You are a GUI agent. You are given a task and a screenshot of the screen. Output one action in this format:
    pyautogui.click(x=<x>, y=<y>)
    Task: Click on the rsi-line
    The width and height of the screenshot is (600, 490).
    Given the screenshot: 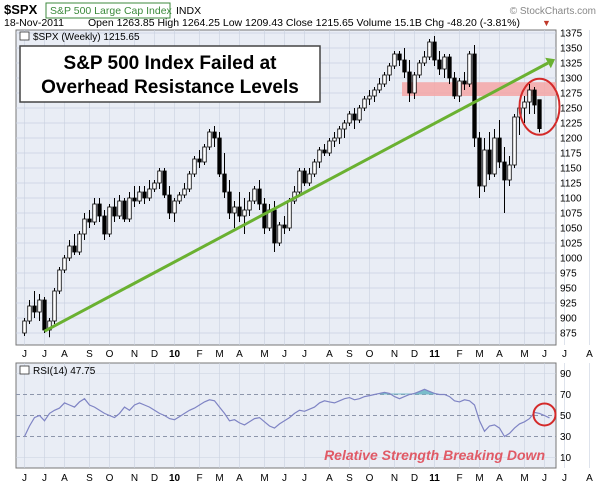 What is the action you would take?
    pyautogui.click(x=286, y=413)
    